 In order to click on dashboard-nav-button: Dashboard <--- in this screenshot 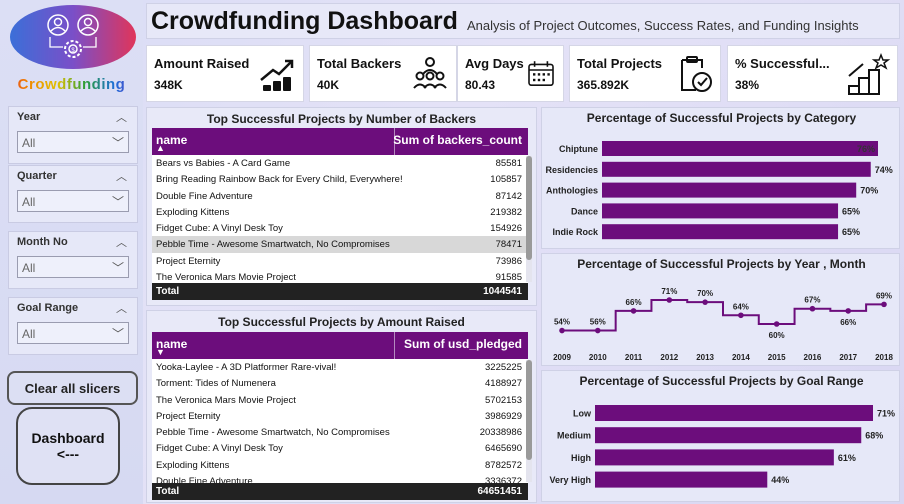, I will do `click(68, 446)`.